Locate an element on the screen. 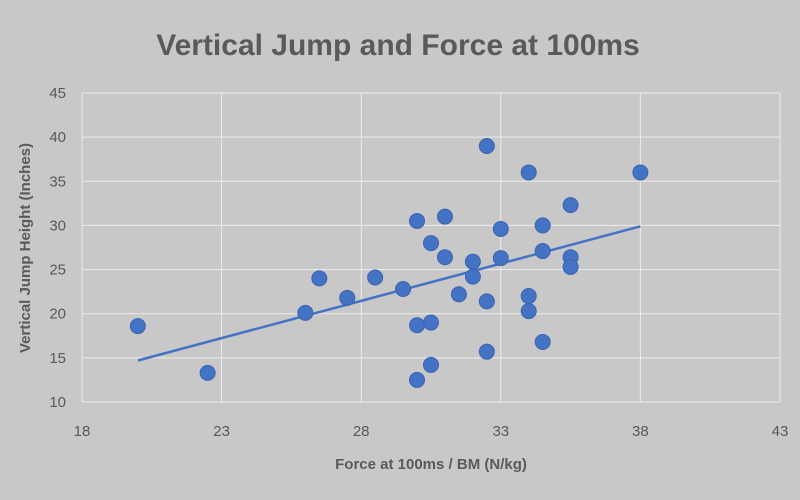 The width and height of the screenshot is (800, 500). y-tick-label: 45 is located at coordinates (57, 93).